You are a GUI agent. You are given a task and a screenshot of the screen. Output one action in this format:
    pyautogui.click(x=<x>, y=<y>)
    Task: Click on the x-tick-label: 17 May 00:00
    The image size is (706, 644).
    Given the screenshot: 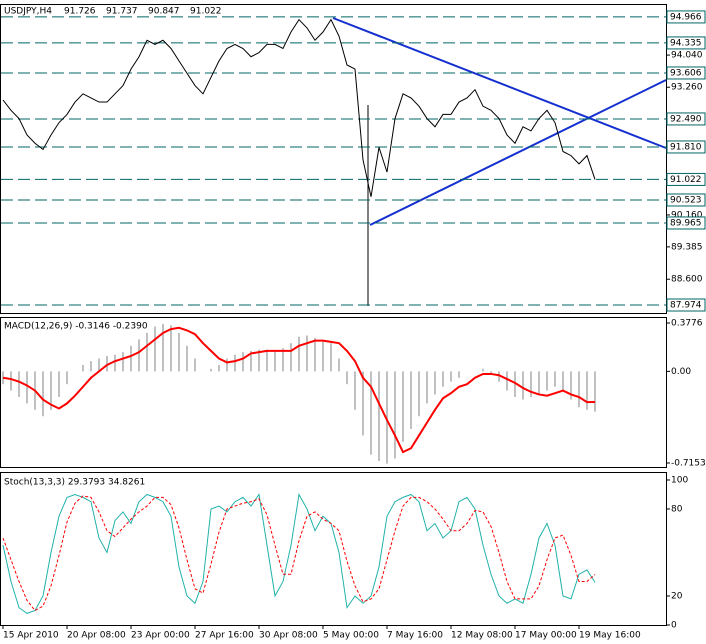 What is the action you would take?
    pyautogui.click(x=546, y=636)
    